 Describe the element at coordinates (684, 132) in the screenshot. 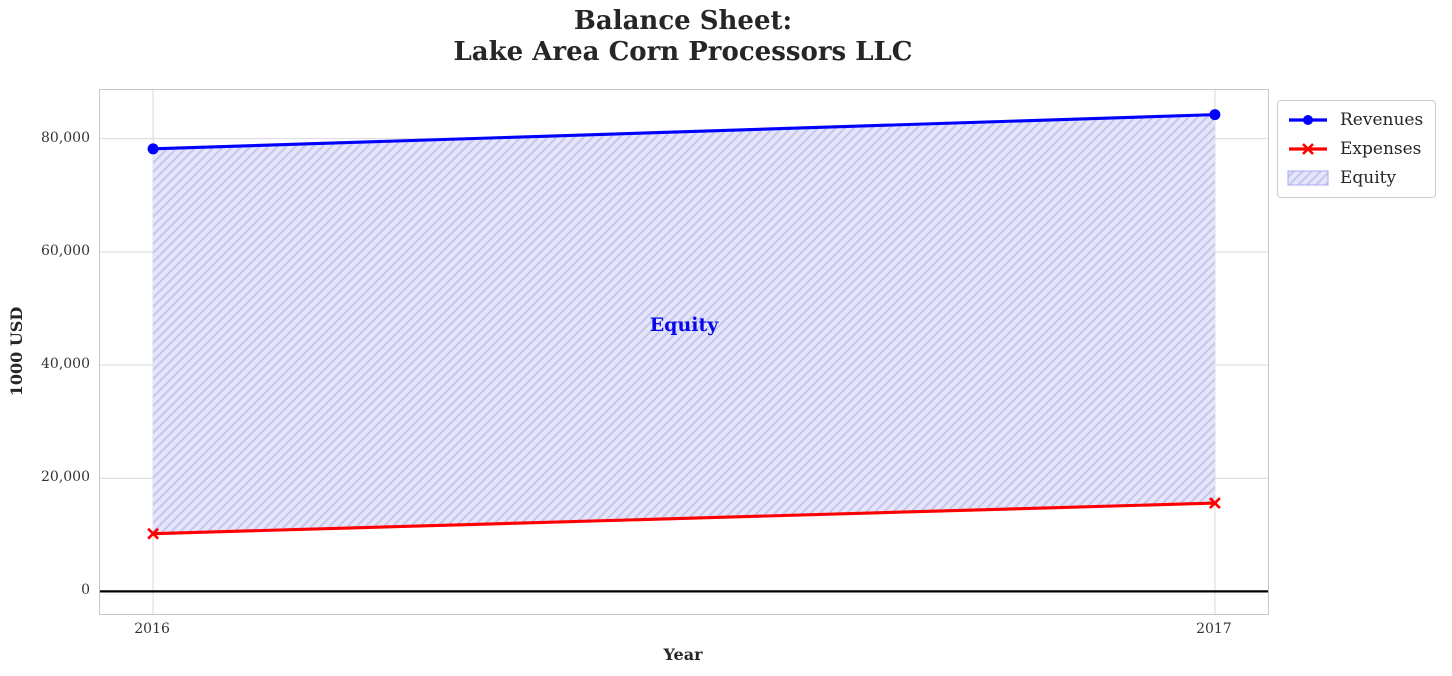

I see `revenues-line` at that location.